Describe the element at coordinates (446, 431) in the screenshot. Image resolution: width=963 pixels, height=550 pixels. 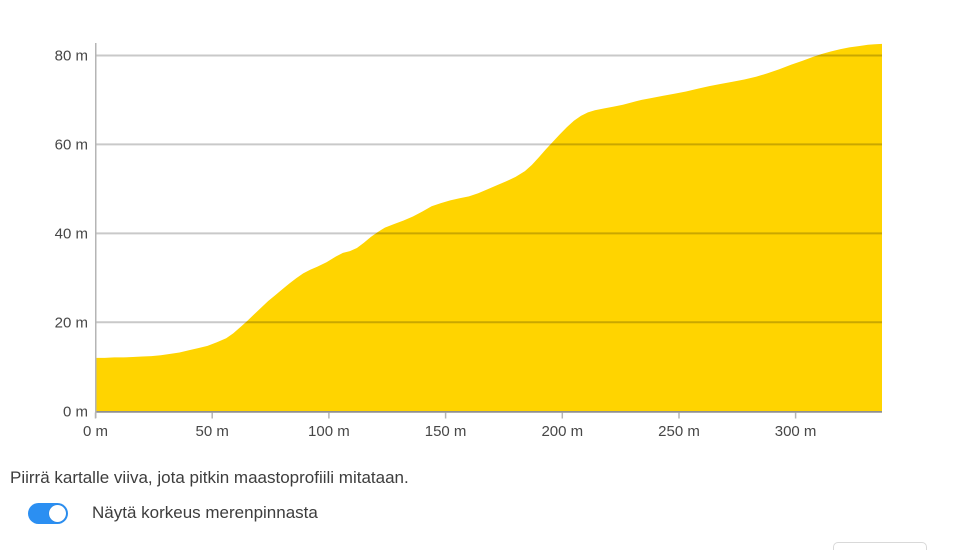
I see `x-tick-label-150m: 150 m` at that location.